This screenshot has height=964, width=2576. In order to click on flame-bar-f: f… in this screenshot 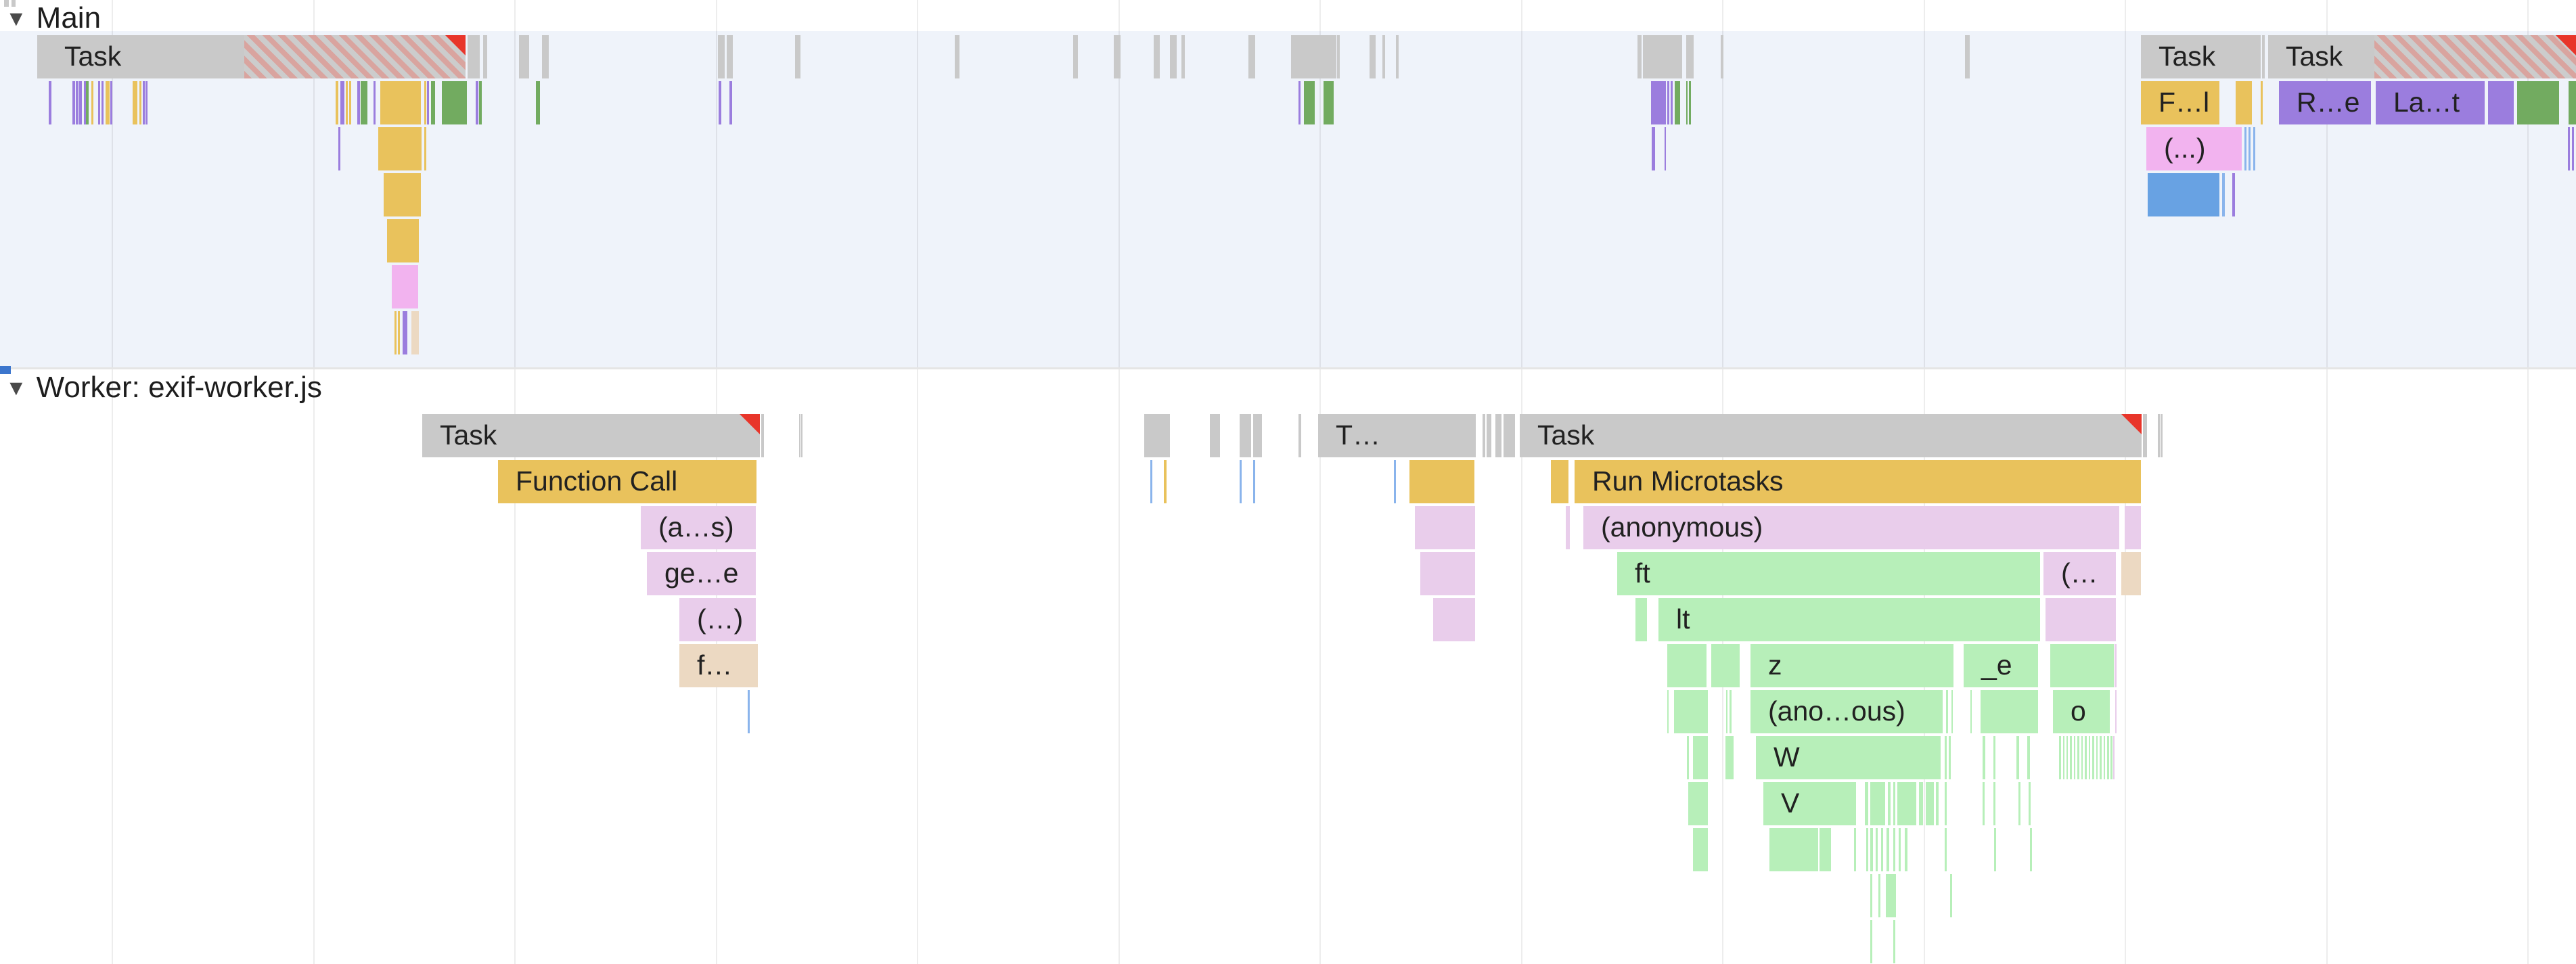, I will do `click(718, 666)`.